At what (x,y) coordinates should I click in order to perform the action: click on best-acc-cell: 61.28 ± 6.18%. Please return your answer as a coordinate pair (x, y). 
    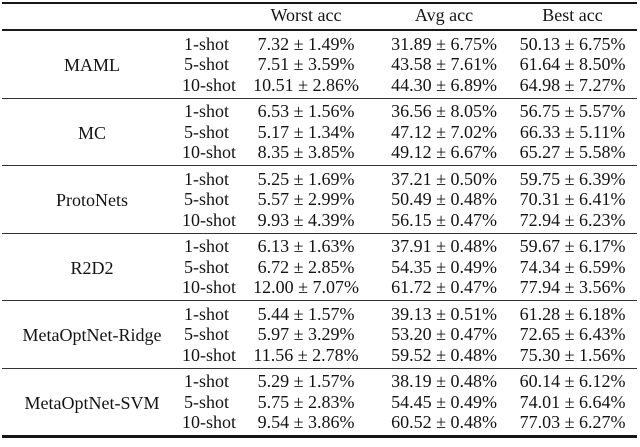
    Looking at the image, I should click on (572, 312).